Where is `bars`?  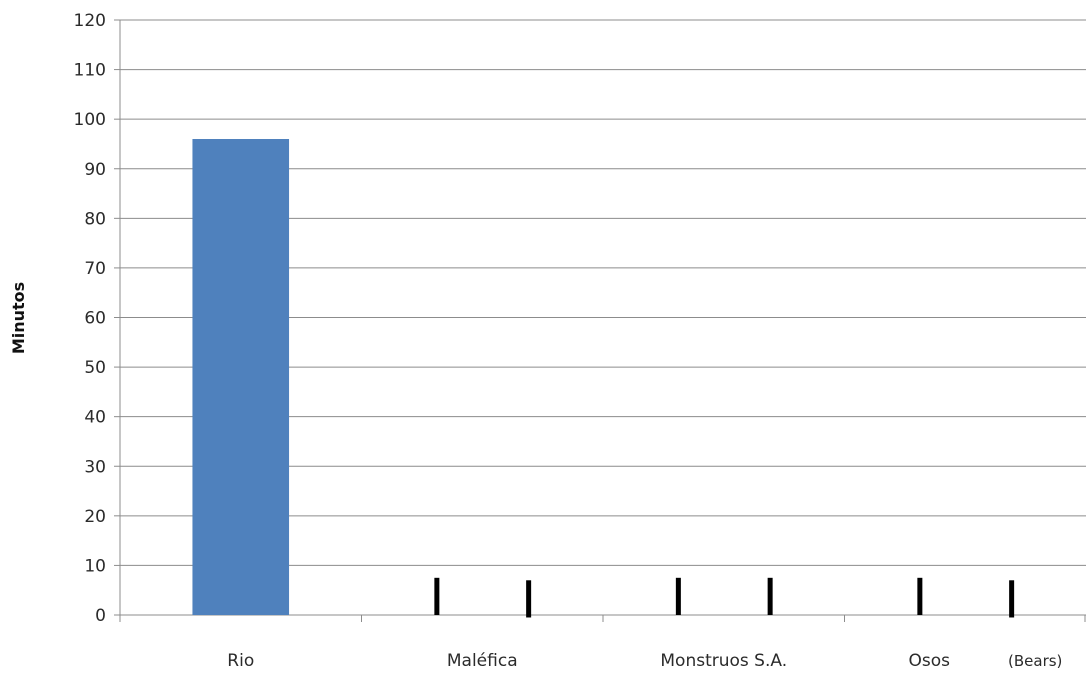 bars is located at coordinates (241, 377).